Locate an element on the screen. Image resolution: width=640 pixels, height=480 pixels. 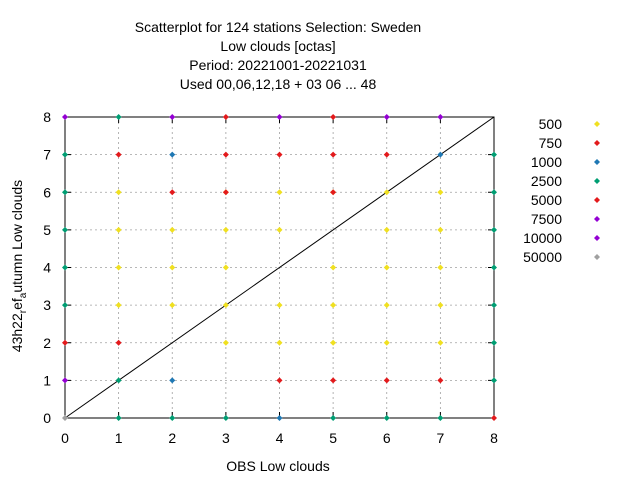
y-axis-label-main: 43h22 is located at coordinates (17, 332).